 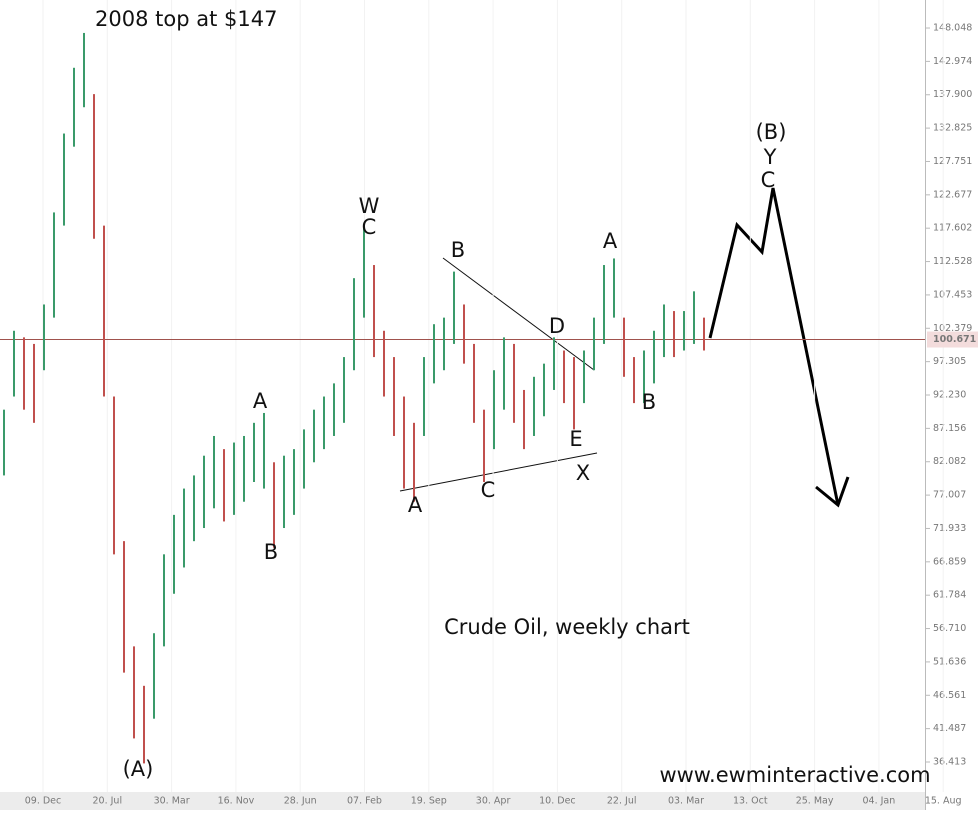 I want to click on y-tick-label: 132.825, so click(x=952, y=128).